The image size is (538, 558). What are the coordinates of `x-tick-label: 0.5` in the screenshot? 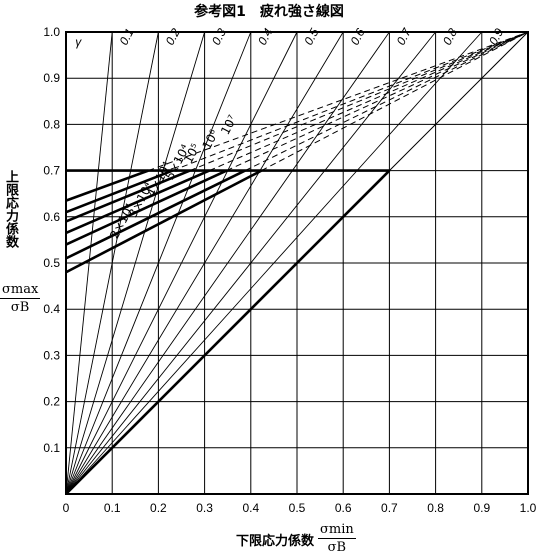 It's located at (297, 508).